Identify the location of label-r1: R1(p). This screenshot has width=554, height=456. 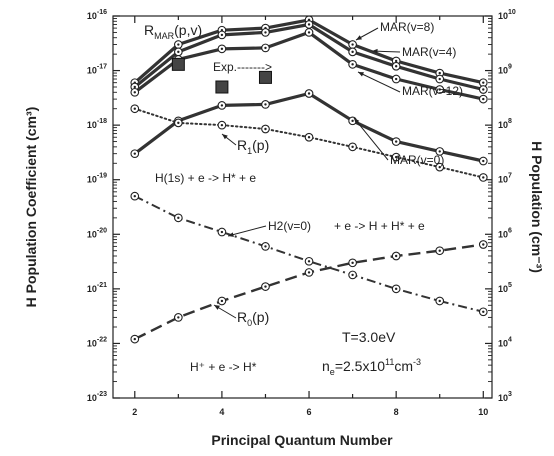
(253, 146).